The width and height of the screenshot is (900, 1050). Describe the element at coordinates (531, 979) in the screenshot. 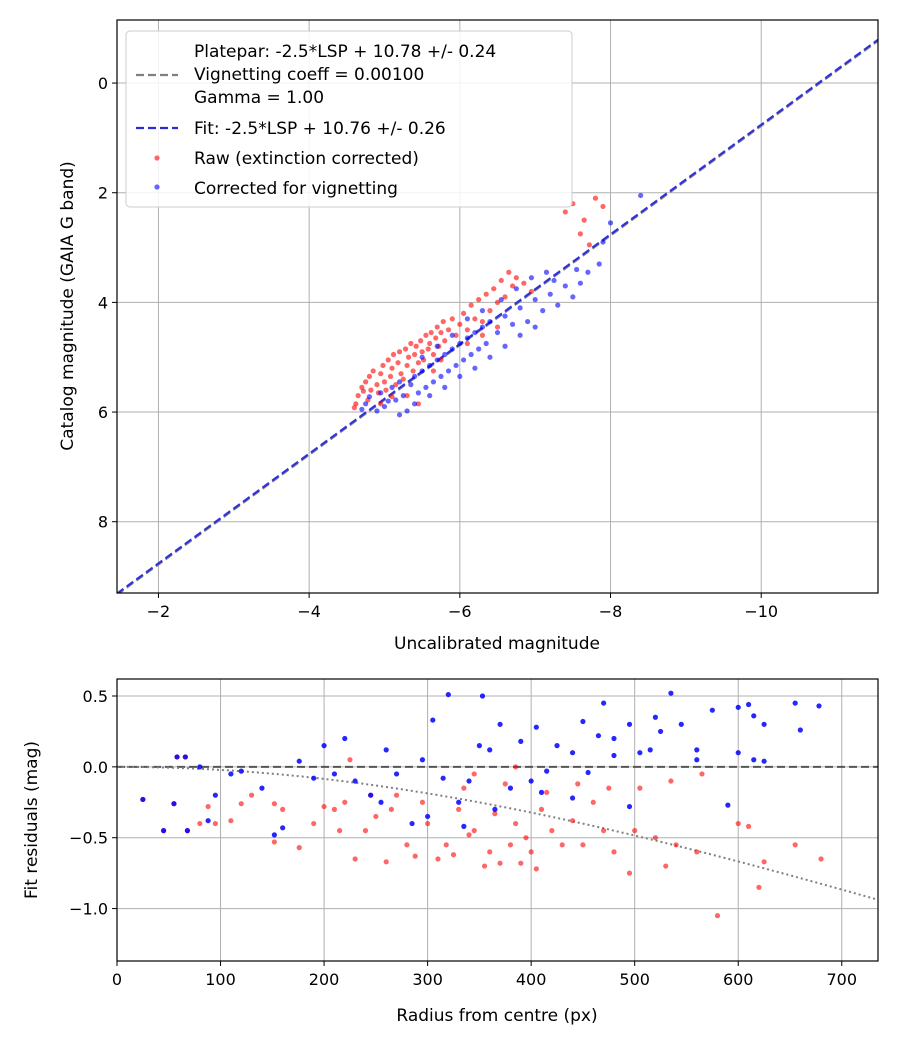

I see `bottom-x-tick-label: 400` at that location.